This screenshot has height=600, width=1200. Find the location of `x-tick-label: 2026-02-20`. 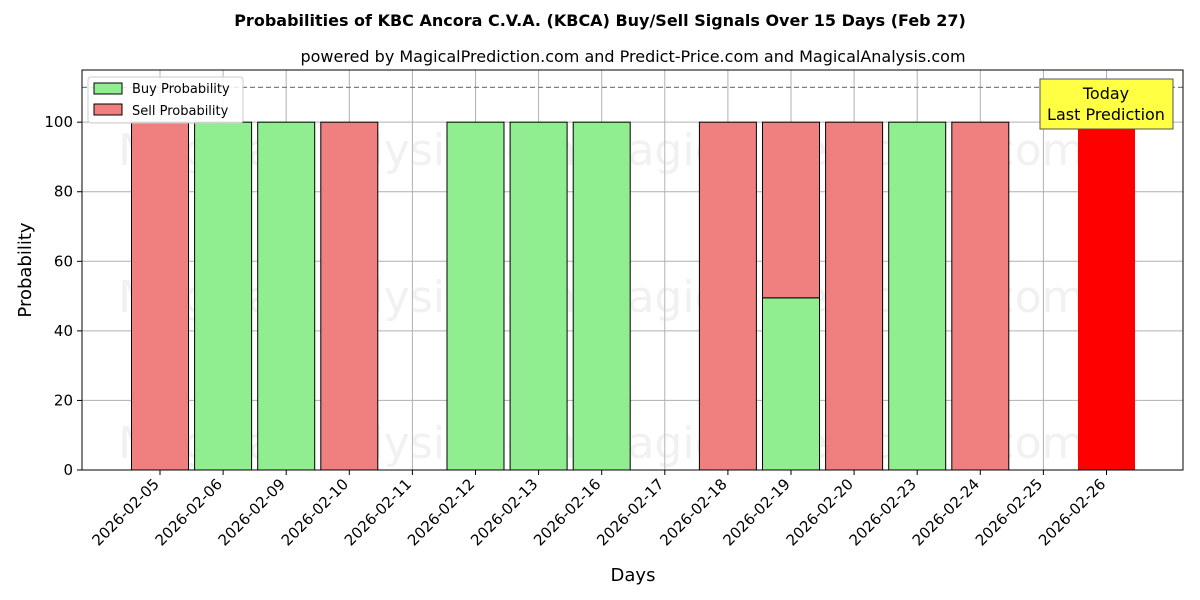

x-tick-label: 2026-02-20 is located at coordinates (820, 512).